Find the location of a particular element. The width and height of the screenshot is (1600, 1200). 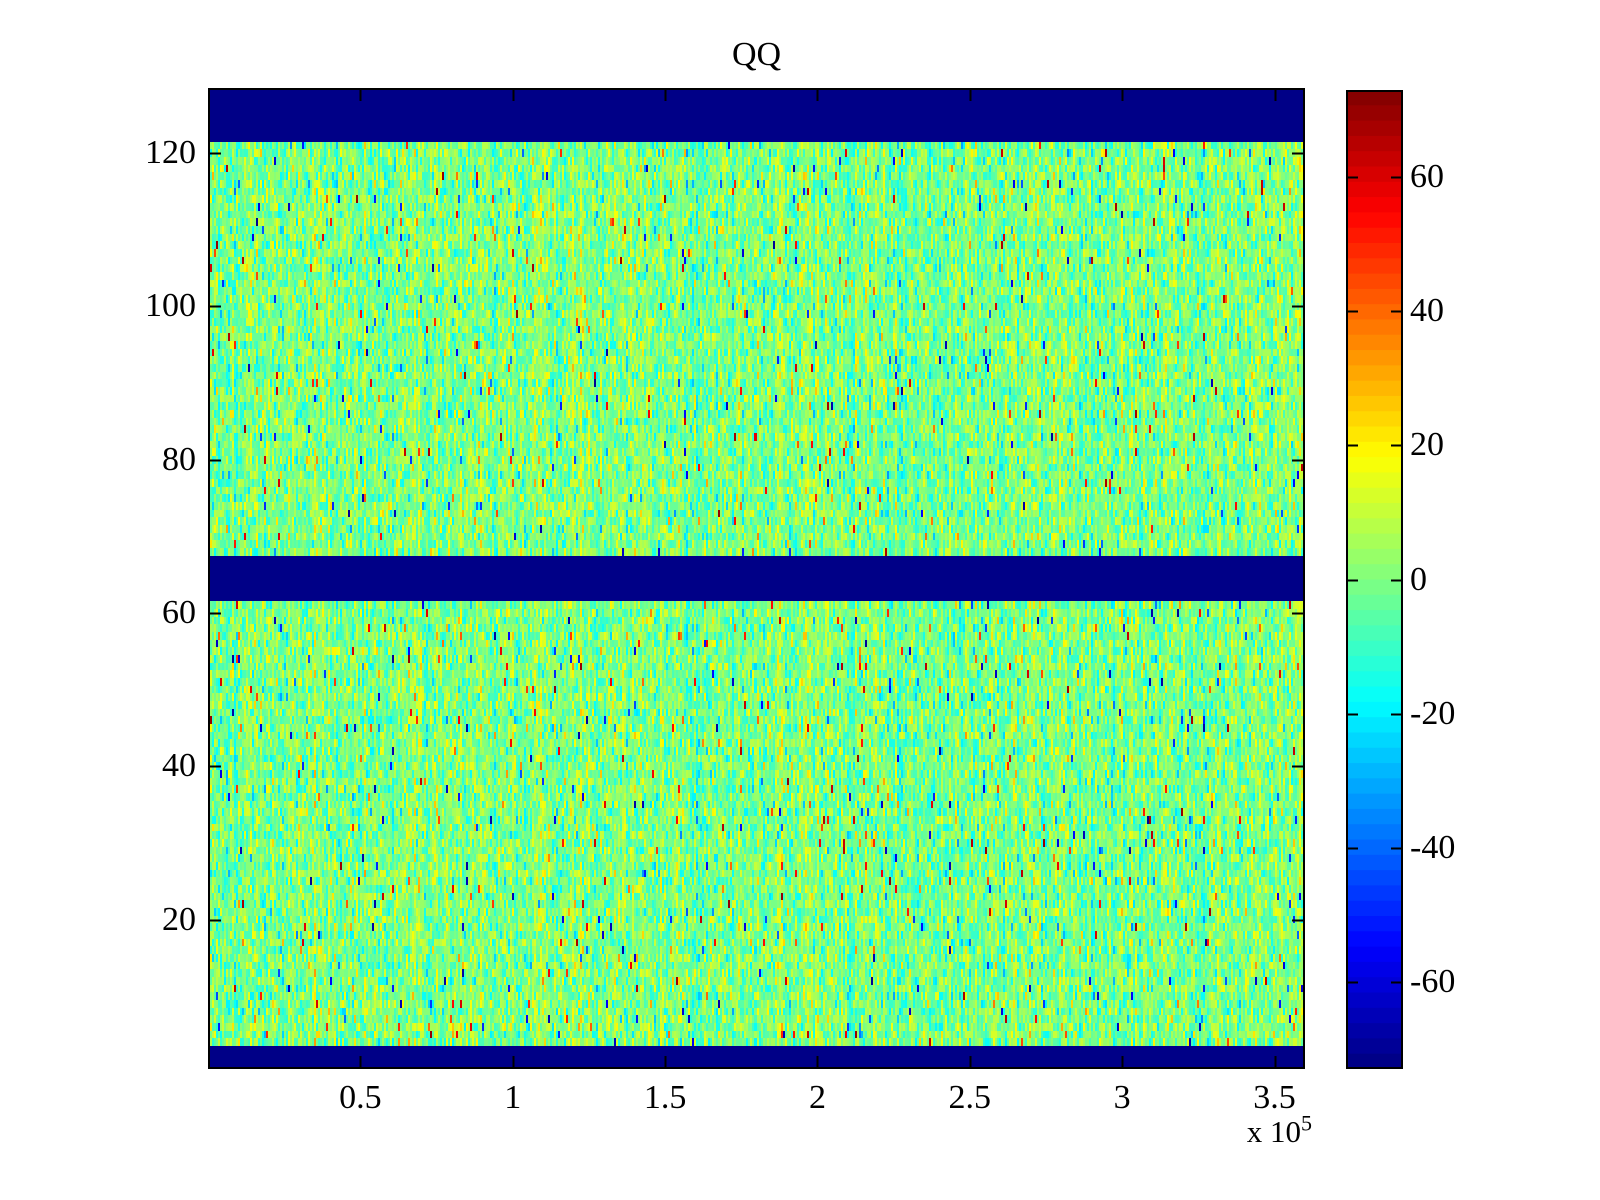

y-tick-label: 20 is located at coordinates (179, 919).